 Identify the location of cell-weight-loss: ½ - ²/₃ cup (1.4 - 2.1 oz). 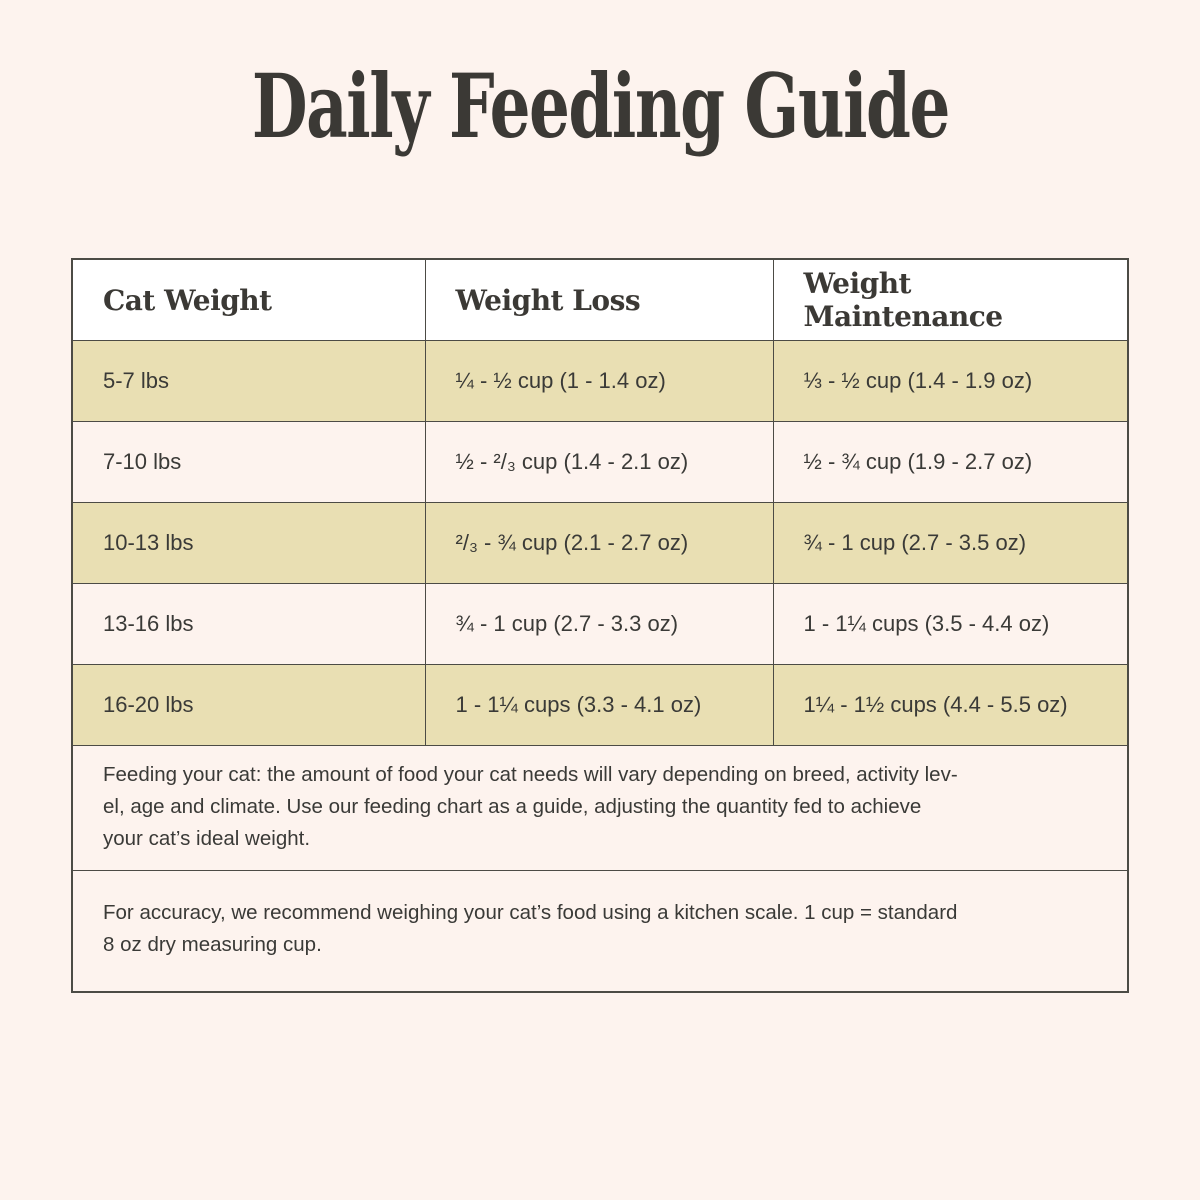
(599, 462).